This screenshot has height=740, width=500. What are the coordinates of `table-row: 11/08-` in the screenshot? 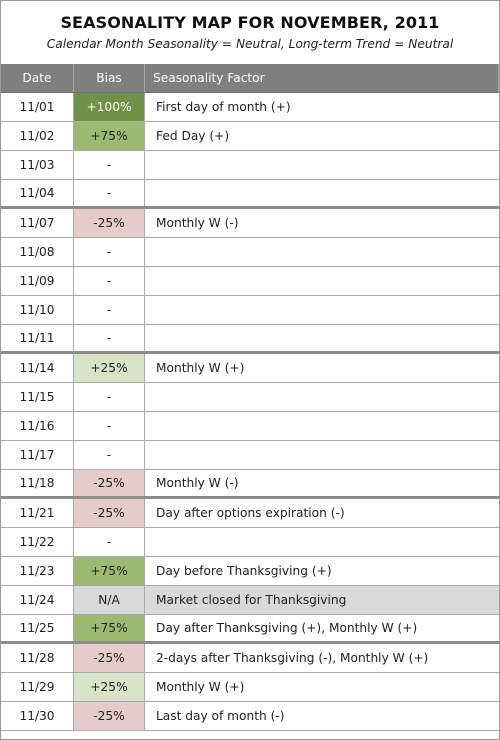 It's located at (250, 252).